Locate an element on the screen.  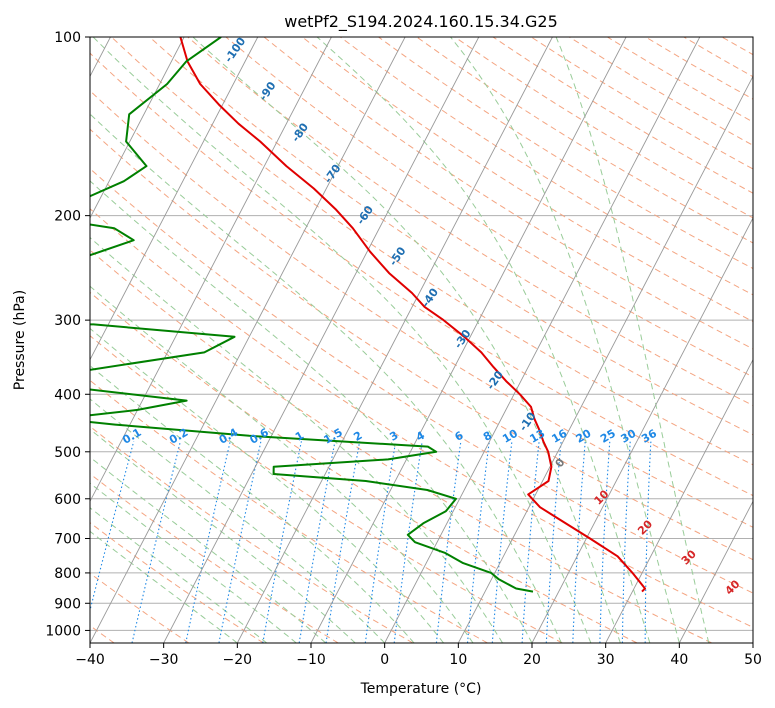
y-tick-label: 800 is located at coordinates (67, 574).